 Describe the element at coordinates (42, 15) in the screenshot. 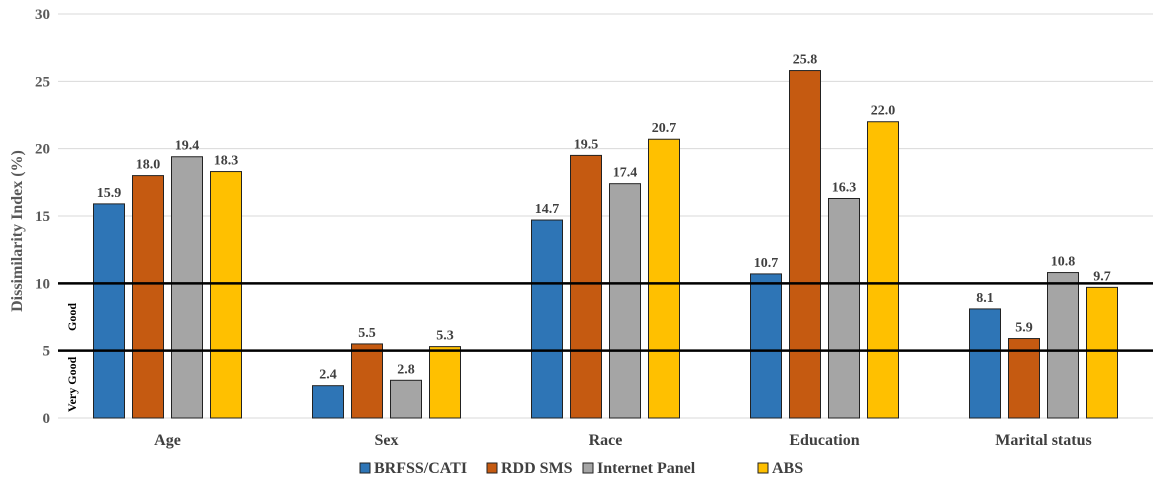

I see `y-tick-label-30: 30` at that location.